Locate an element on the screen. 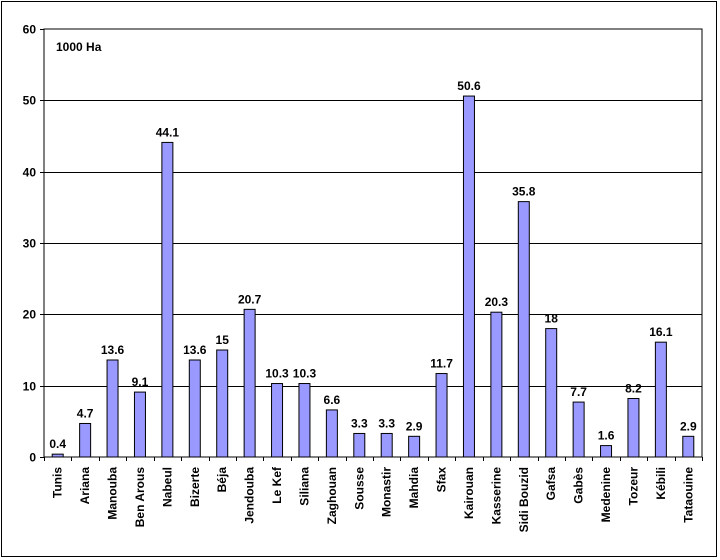  x-tick-label: Ben Arous is located at coordinates (140, 497).